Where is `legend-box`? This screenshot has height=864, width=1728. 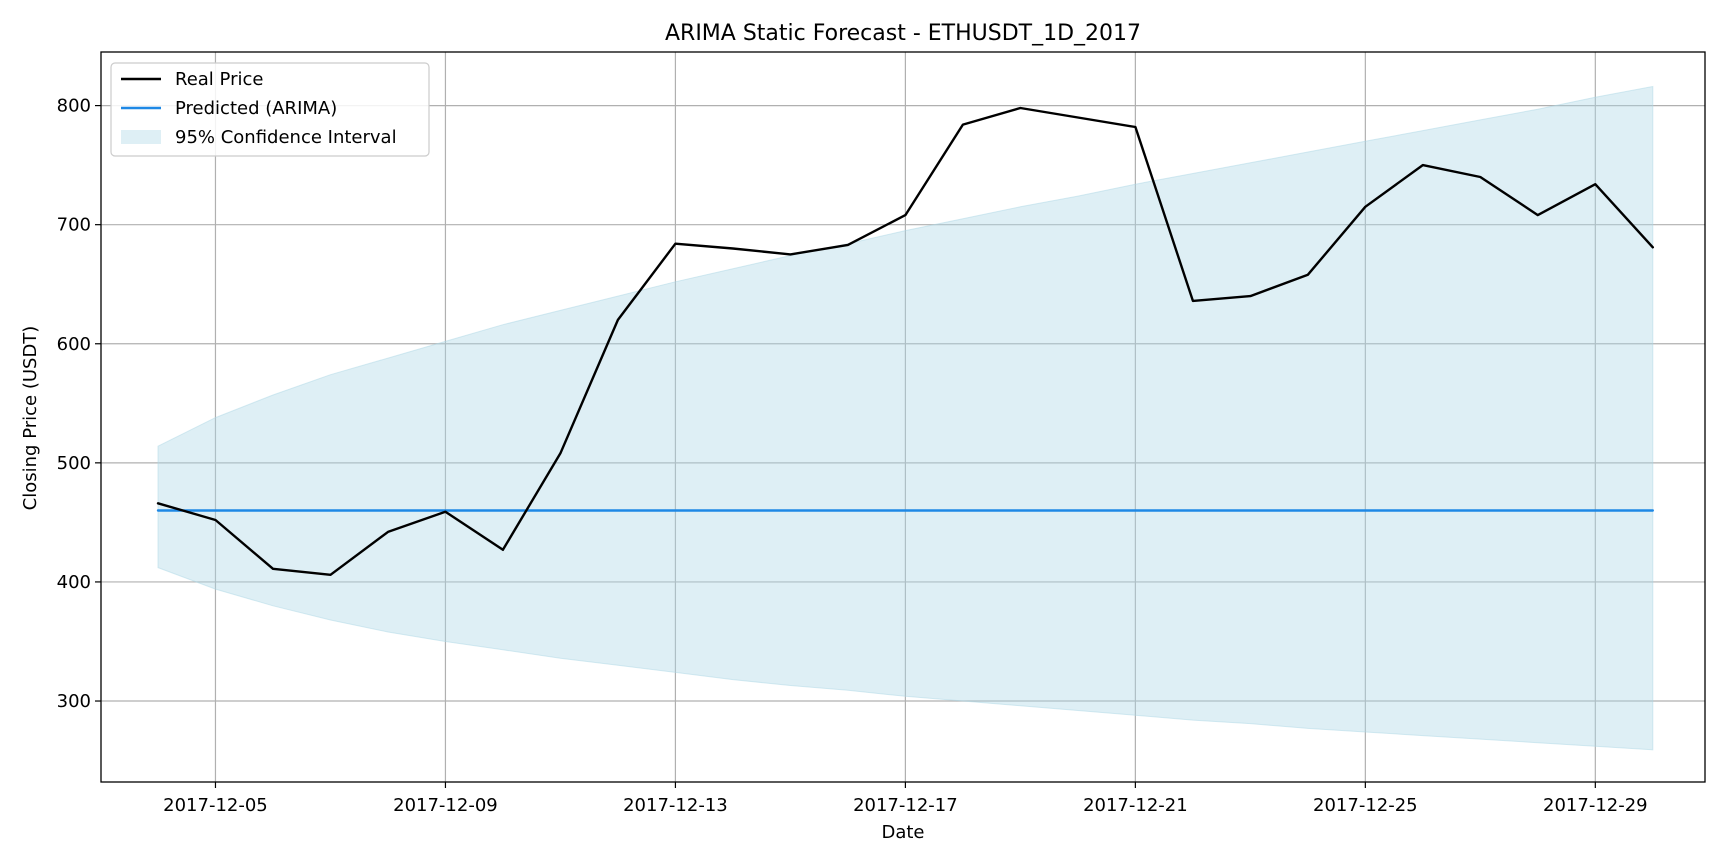 legend-box is located at coordinates (270, 109).